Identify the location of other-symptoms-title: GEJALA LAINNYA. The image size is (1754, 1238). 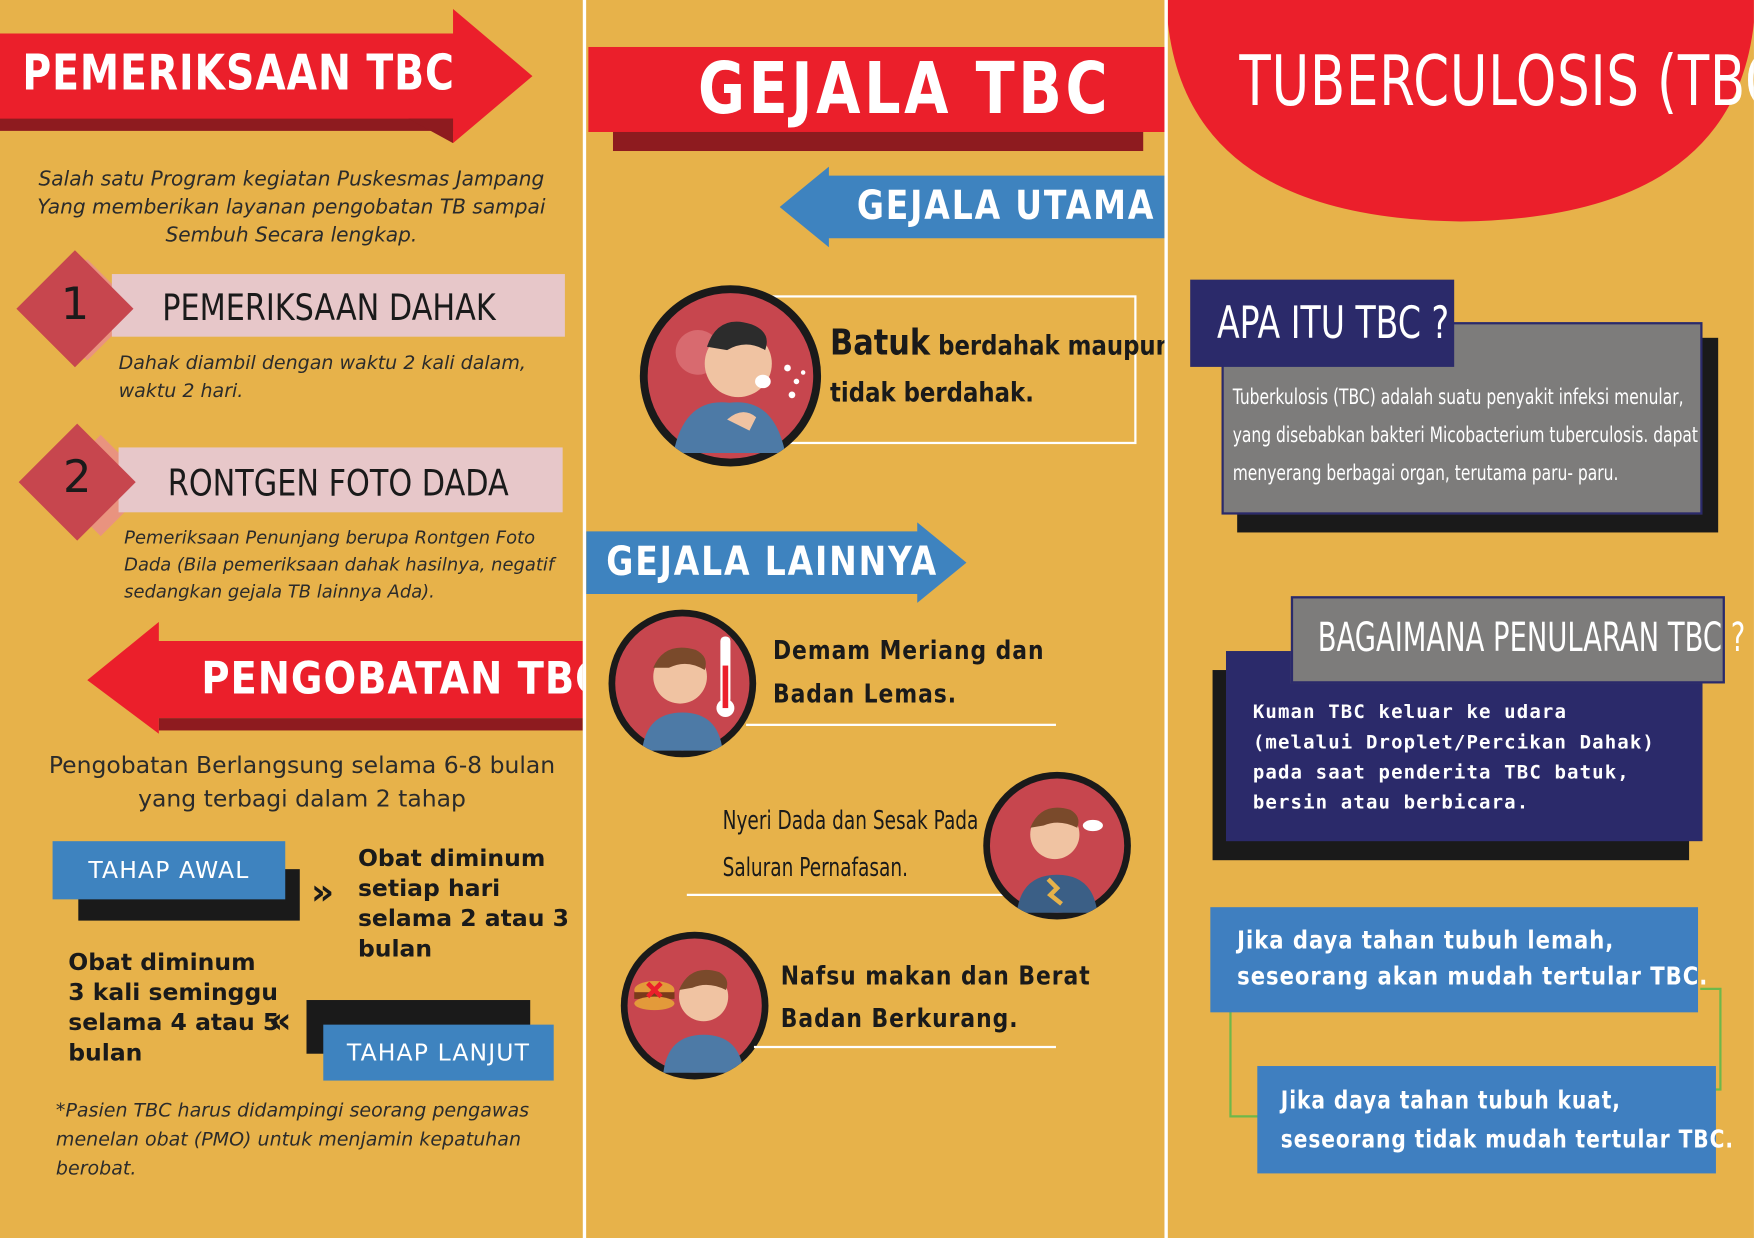
(772, 562).